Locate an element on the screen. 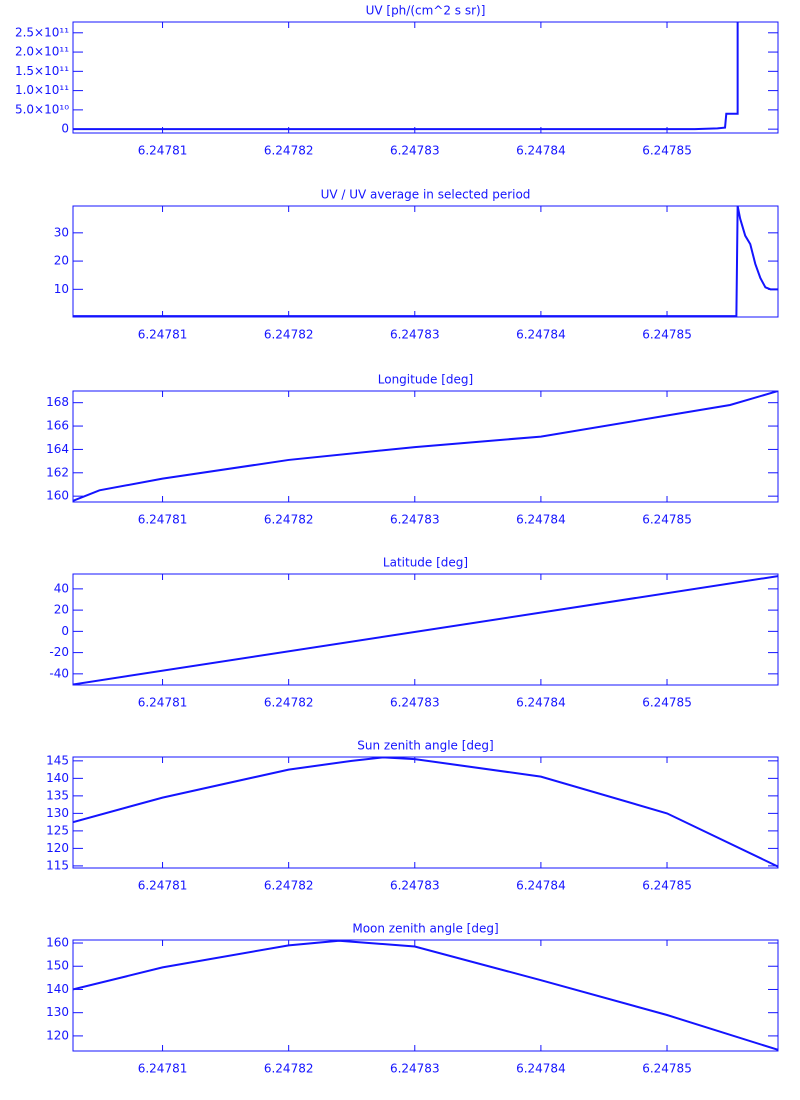 This screenshot has width=800, height=1100. y-tick-label: 162 is located at coordinates (57, 472).